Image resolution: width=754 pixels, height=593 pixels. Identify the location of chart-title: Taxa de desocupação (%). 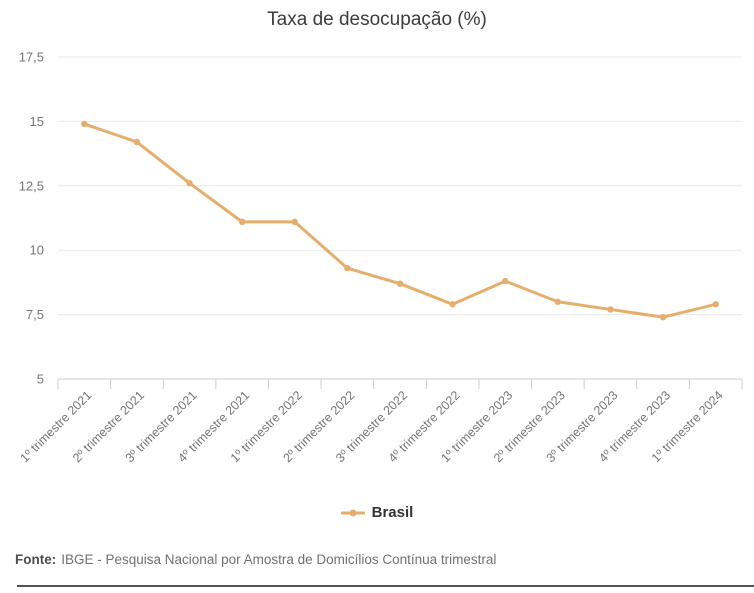
(377, 19).